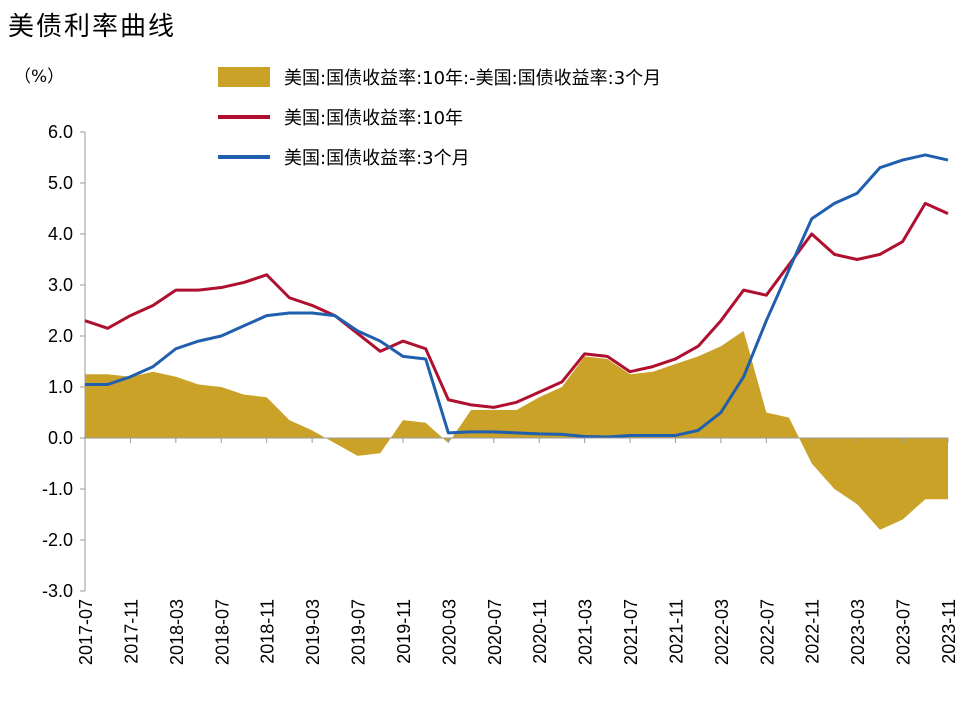 This screenshot has width=964, height=709. I want to click on legend-item-3m: 美国:国债收益率:3个月, so click(377, 158).